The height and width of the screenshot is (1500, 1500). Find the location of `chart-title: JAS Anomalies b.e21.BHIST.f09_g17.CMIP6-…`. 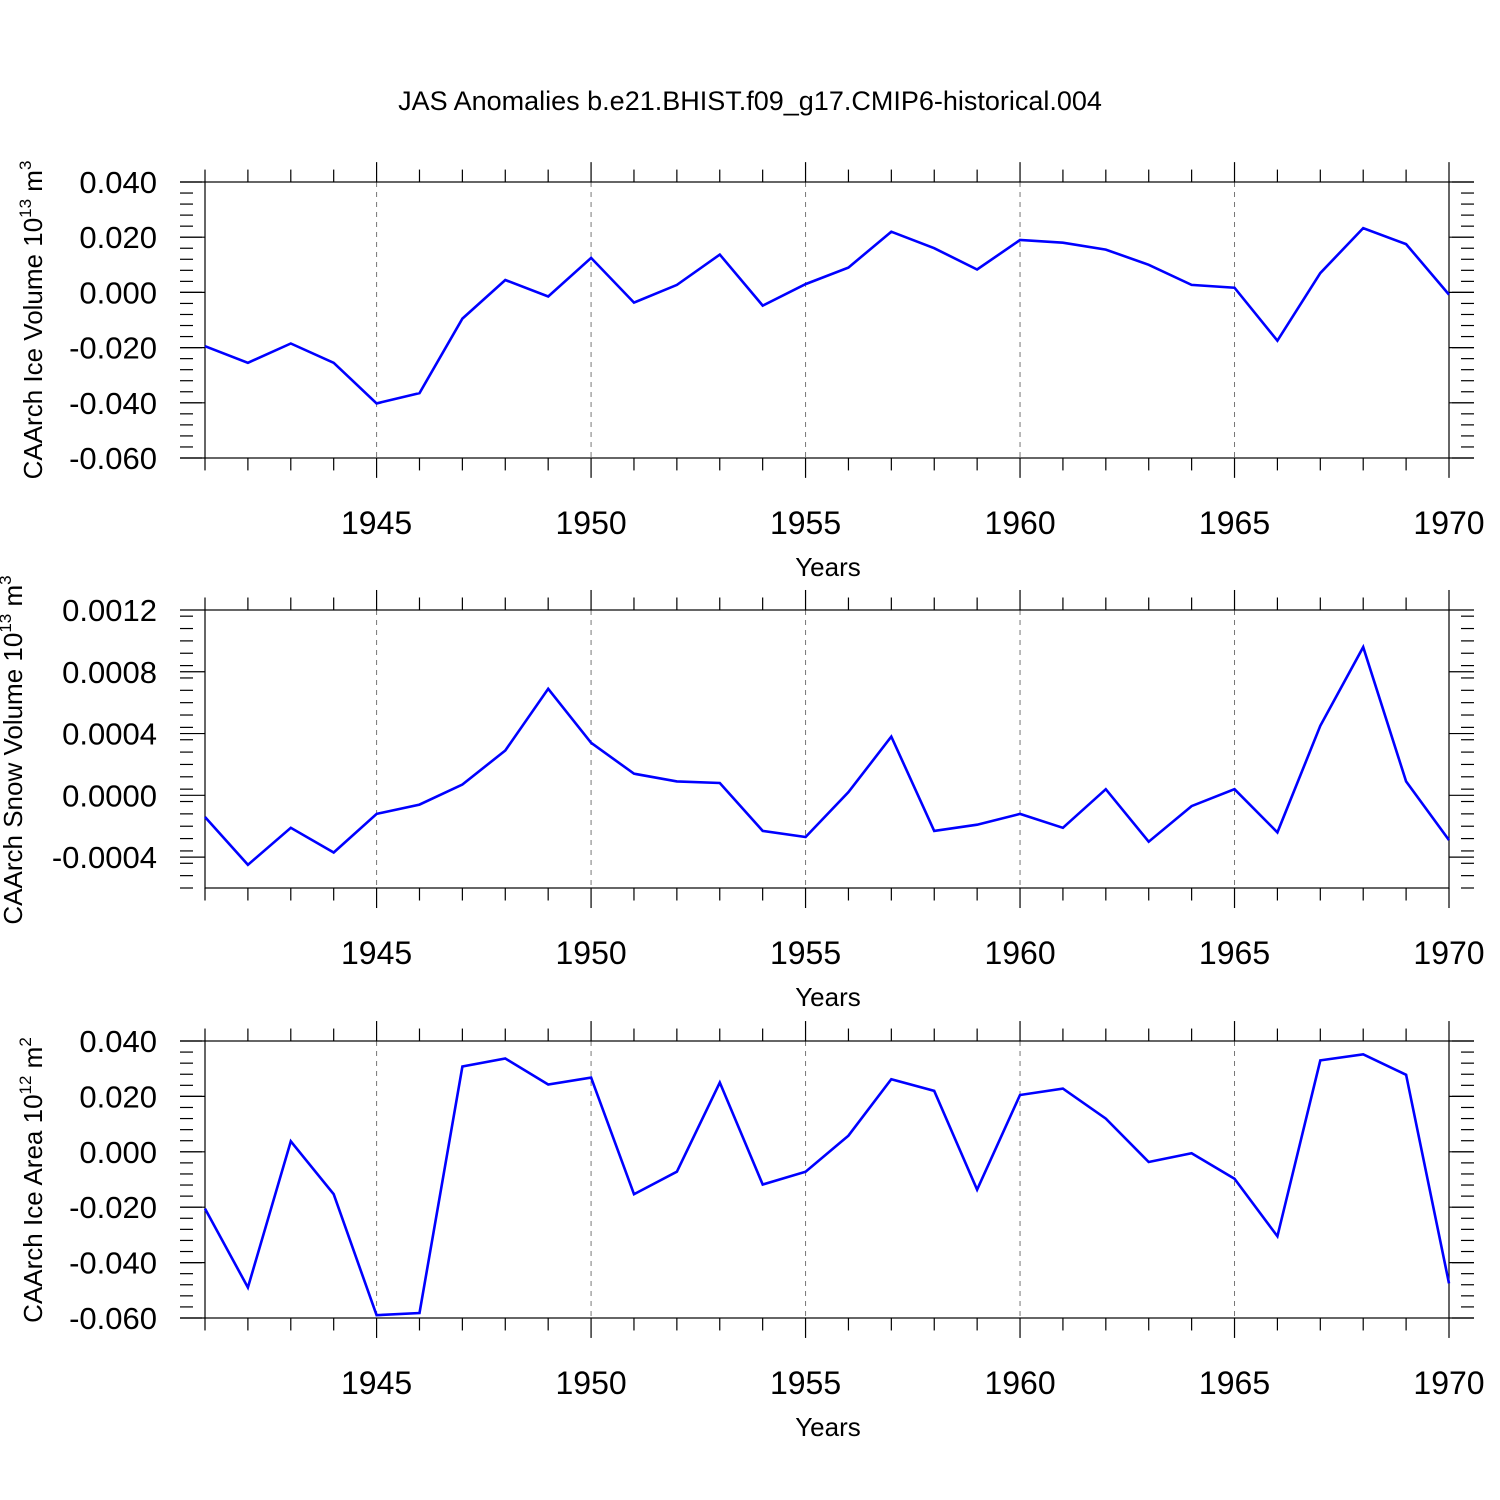

chart-title: JAS Anomalies b.e21.BHIST.f09_g17.CMIP6-… is located at coordinates (750, 101).